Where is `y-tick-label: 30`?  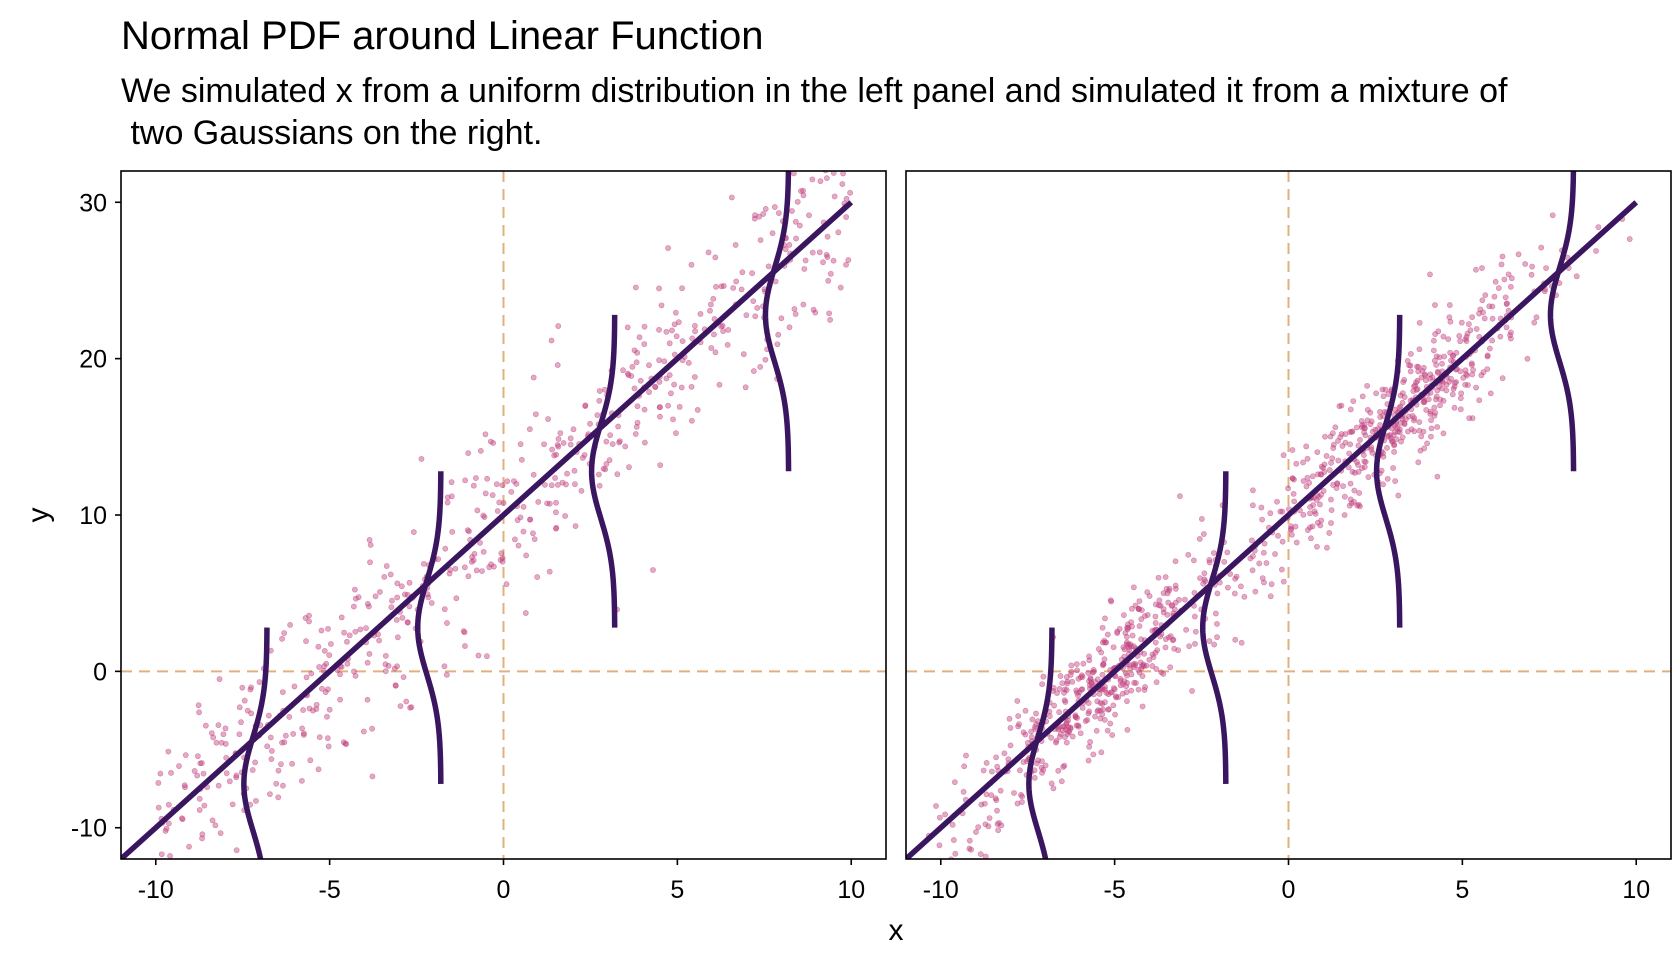 y-tick-label: 30 is located at coordinates (93, 203).